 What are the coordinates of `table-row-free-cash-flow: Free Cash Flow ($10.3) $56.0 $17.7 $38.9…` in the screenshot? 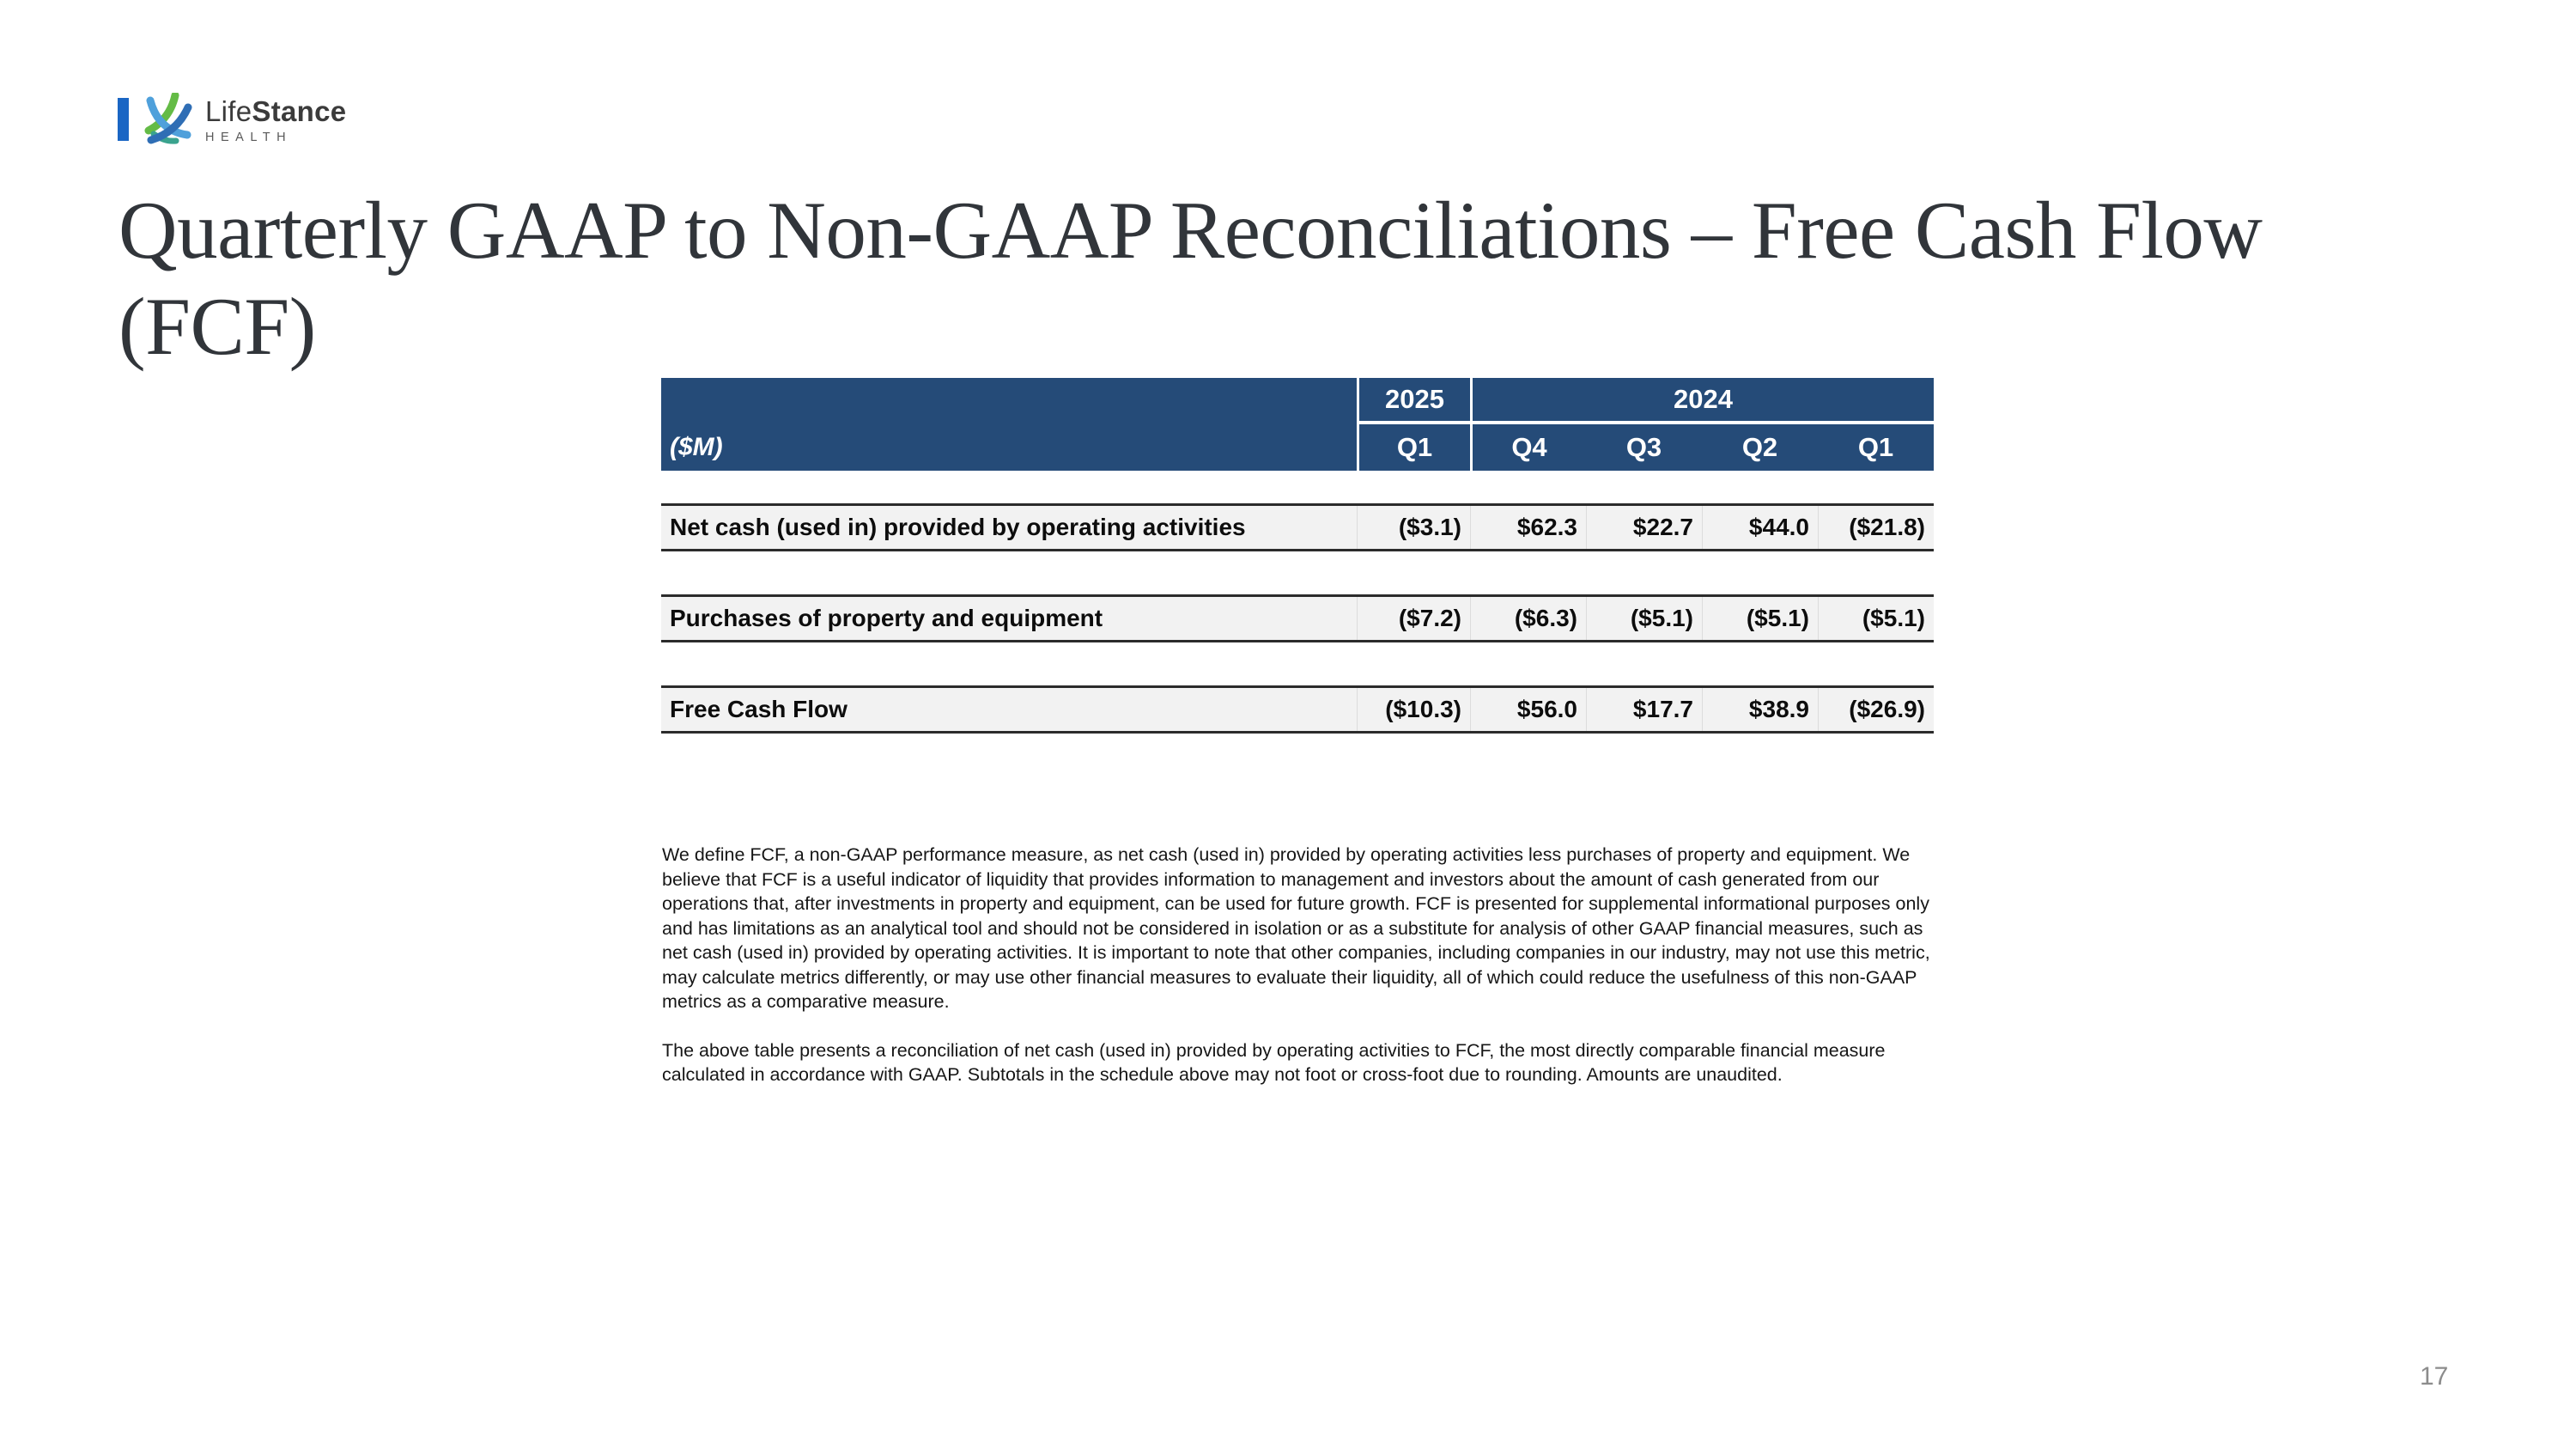 It's located at (1297, 709).